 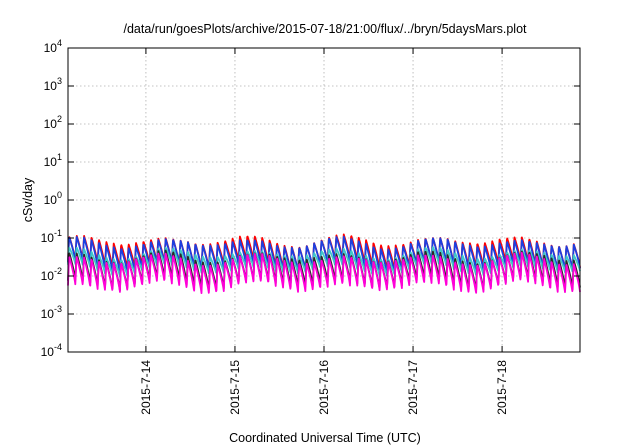 I want to click on y-tick-label: 10³, so click(x=53, y=84).